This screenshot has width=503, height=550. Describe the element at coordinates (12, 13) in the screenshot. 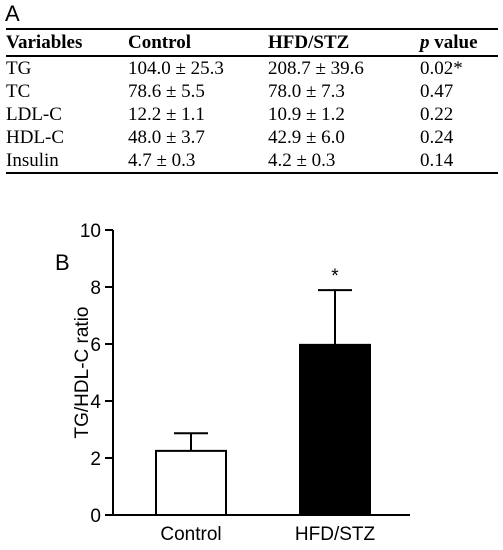

I see `panel-a-letter: A` at that location.